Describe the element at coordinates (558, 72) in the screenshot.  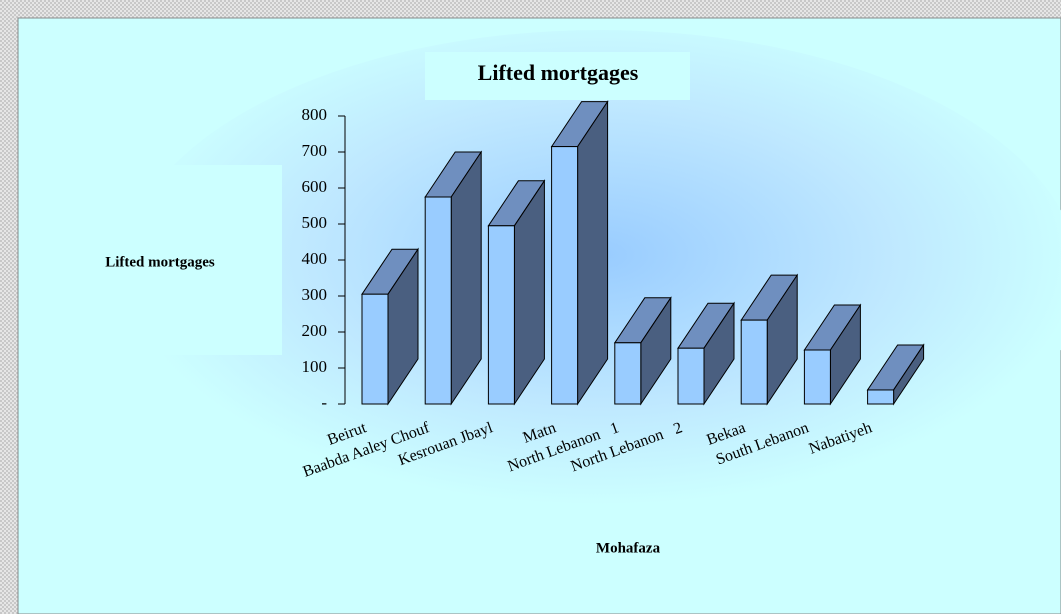
I see `chart-title: Lifted mortgages` at that location.